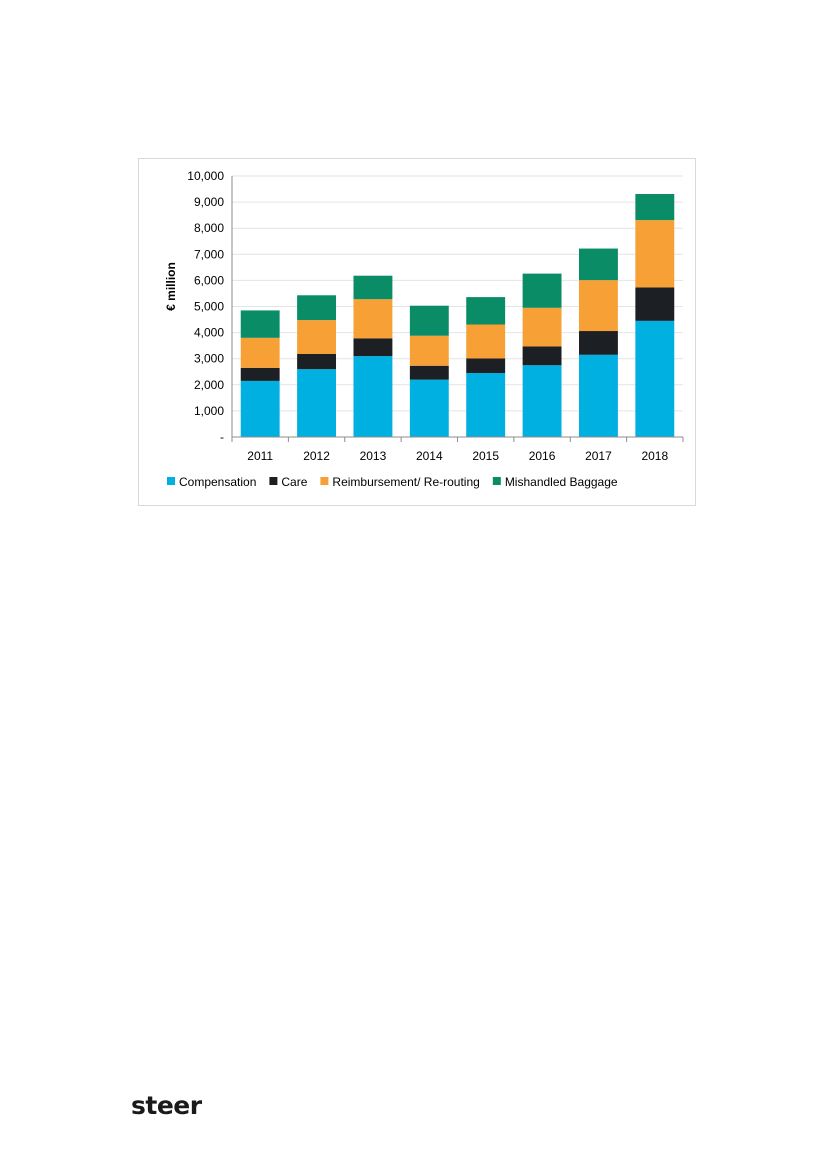  I want to click on legend-swatch-compensation, so click(171, 481).